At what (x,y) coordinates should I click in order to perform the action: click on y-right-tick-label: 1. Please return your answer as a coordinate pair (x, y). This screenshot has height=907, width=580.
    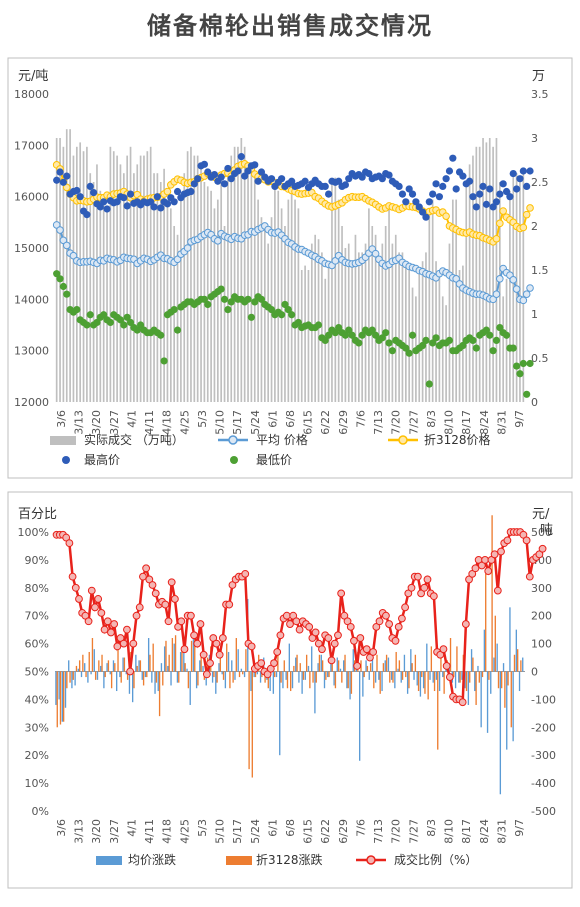
    Looking at the image, I should click on (534, 314).